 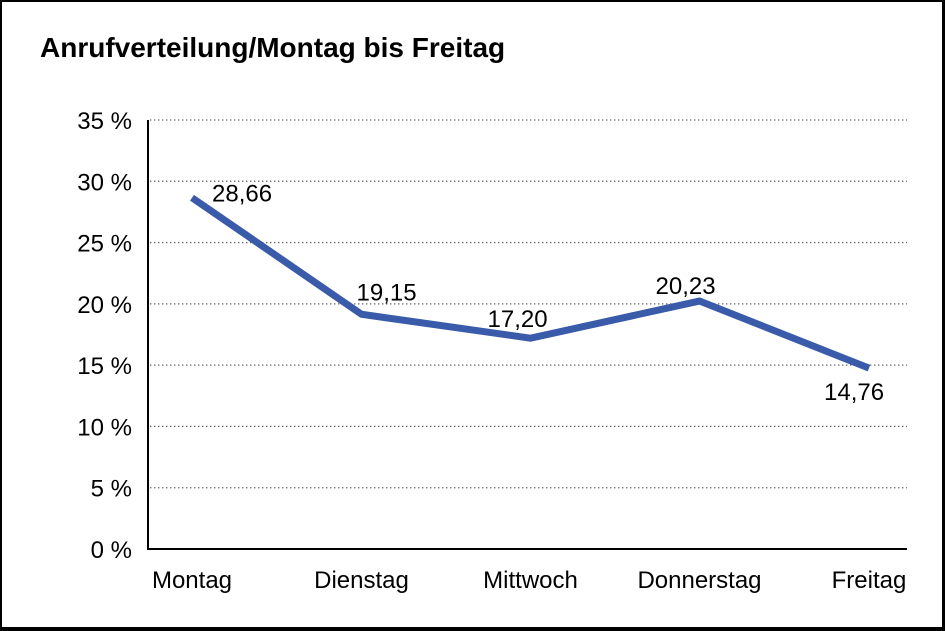 I want to click on y-tick-label: 35 %, so click(x=104, y=121).